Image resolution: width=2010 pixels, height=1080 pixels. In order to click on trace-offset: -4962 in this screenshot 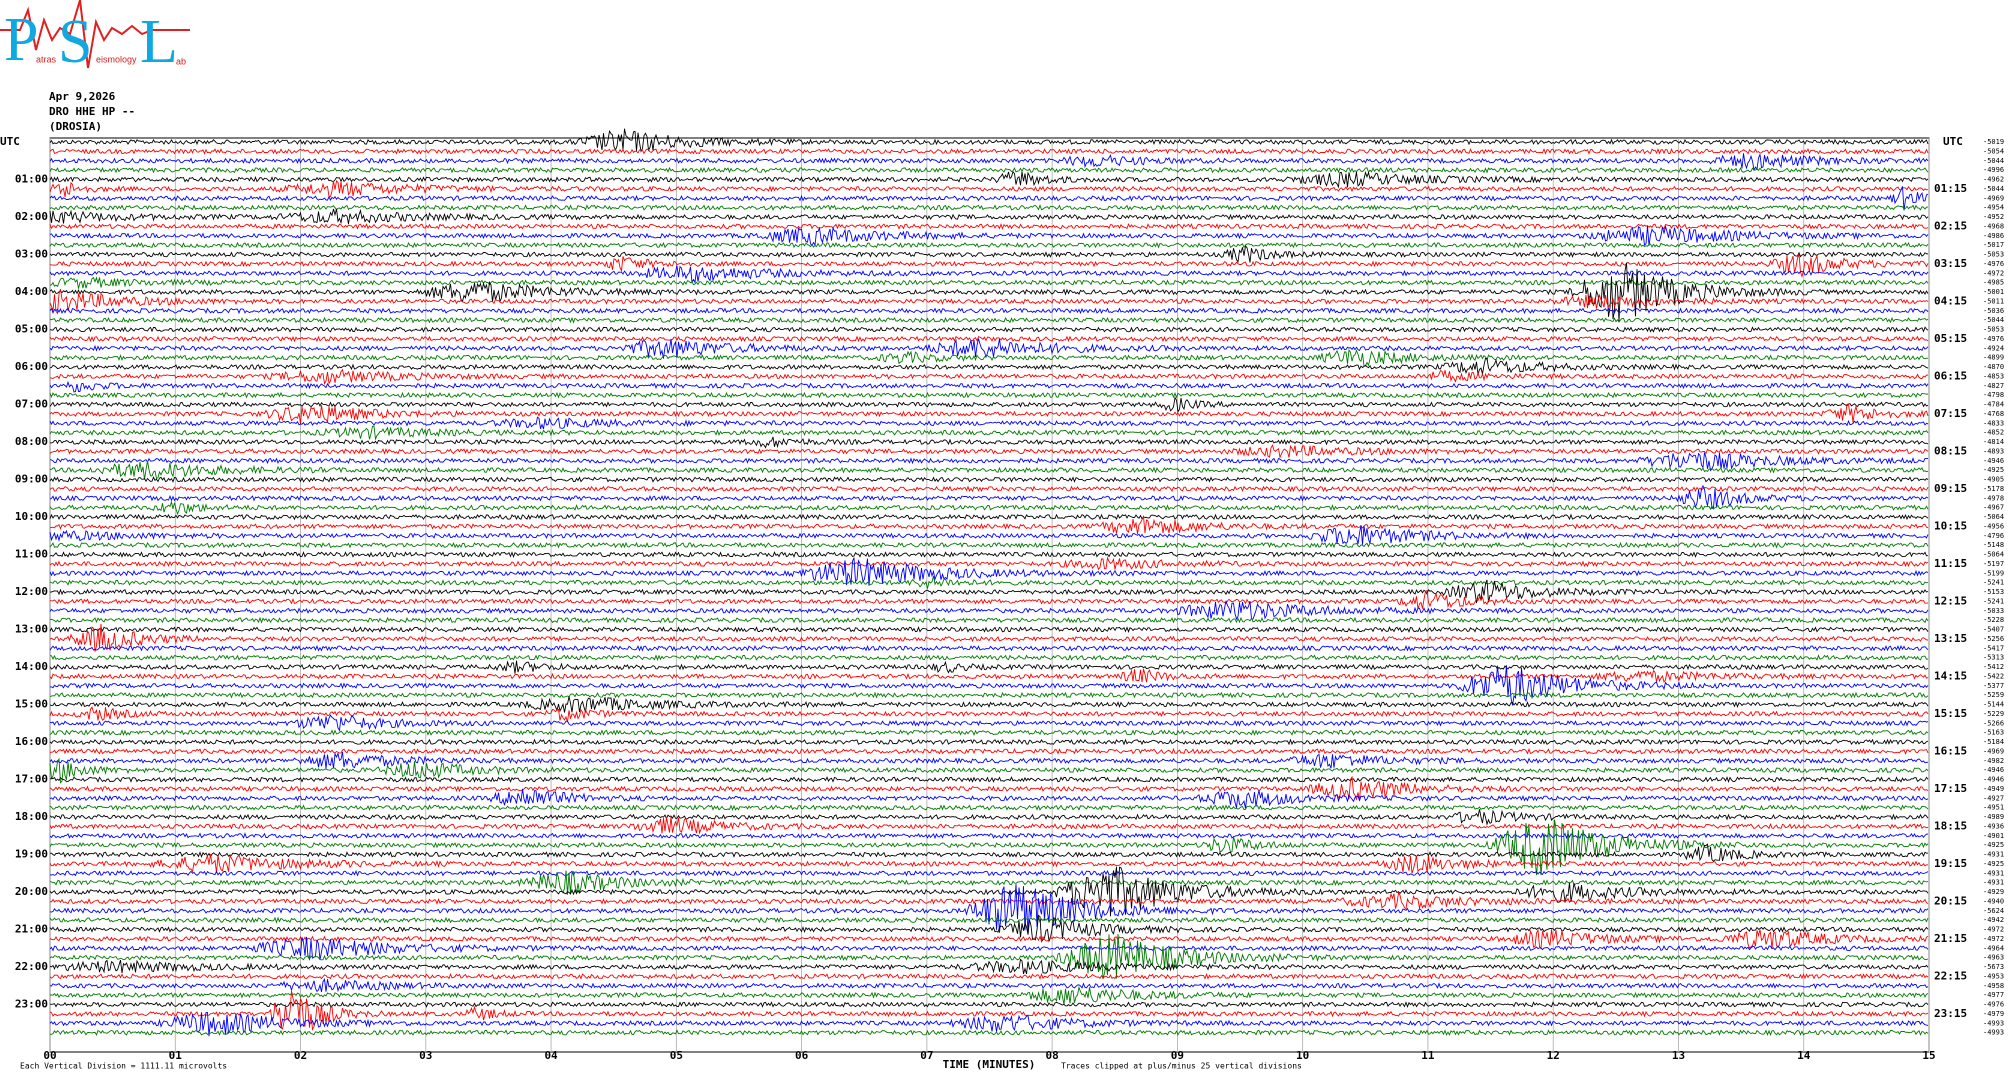, I will do `click(1993, 180)`.